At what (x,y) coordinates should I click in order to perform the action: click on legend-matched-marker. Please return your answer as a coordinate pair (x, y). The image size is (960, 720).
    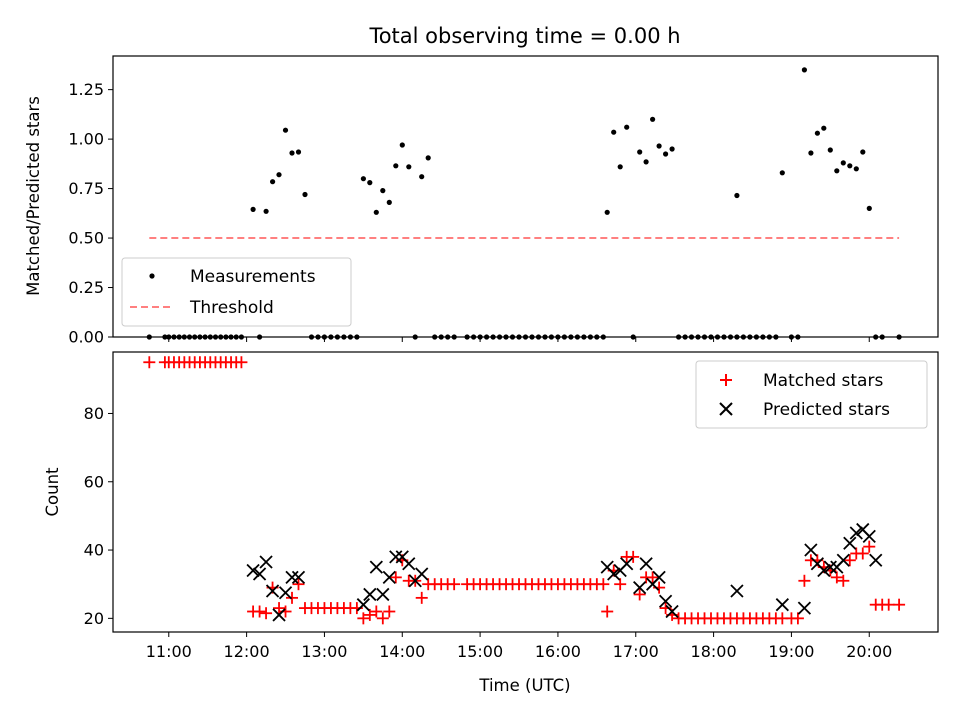
    Looking at the image, I should click on (726, 380).